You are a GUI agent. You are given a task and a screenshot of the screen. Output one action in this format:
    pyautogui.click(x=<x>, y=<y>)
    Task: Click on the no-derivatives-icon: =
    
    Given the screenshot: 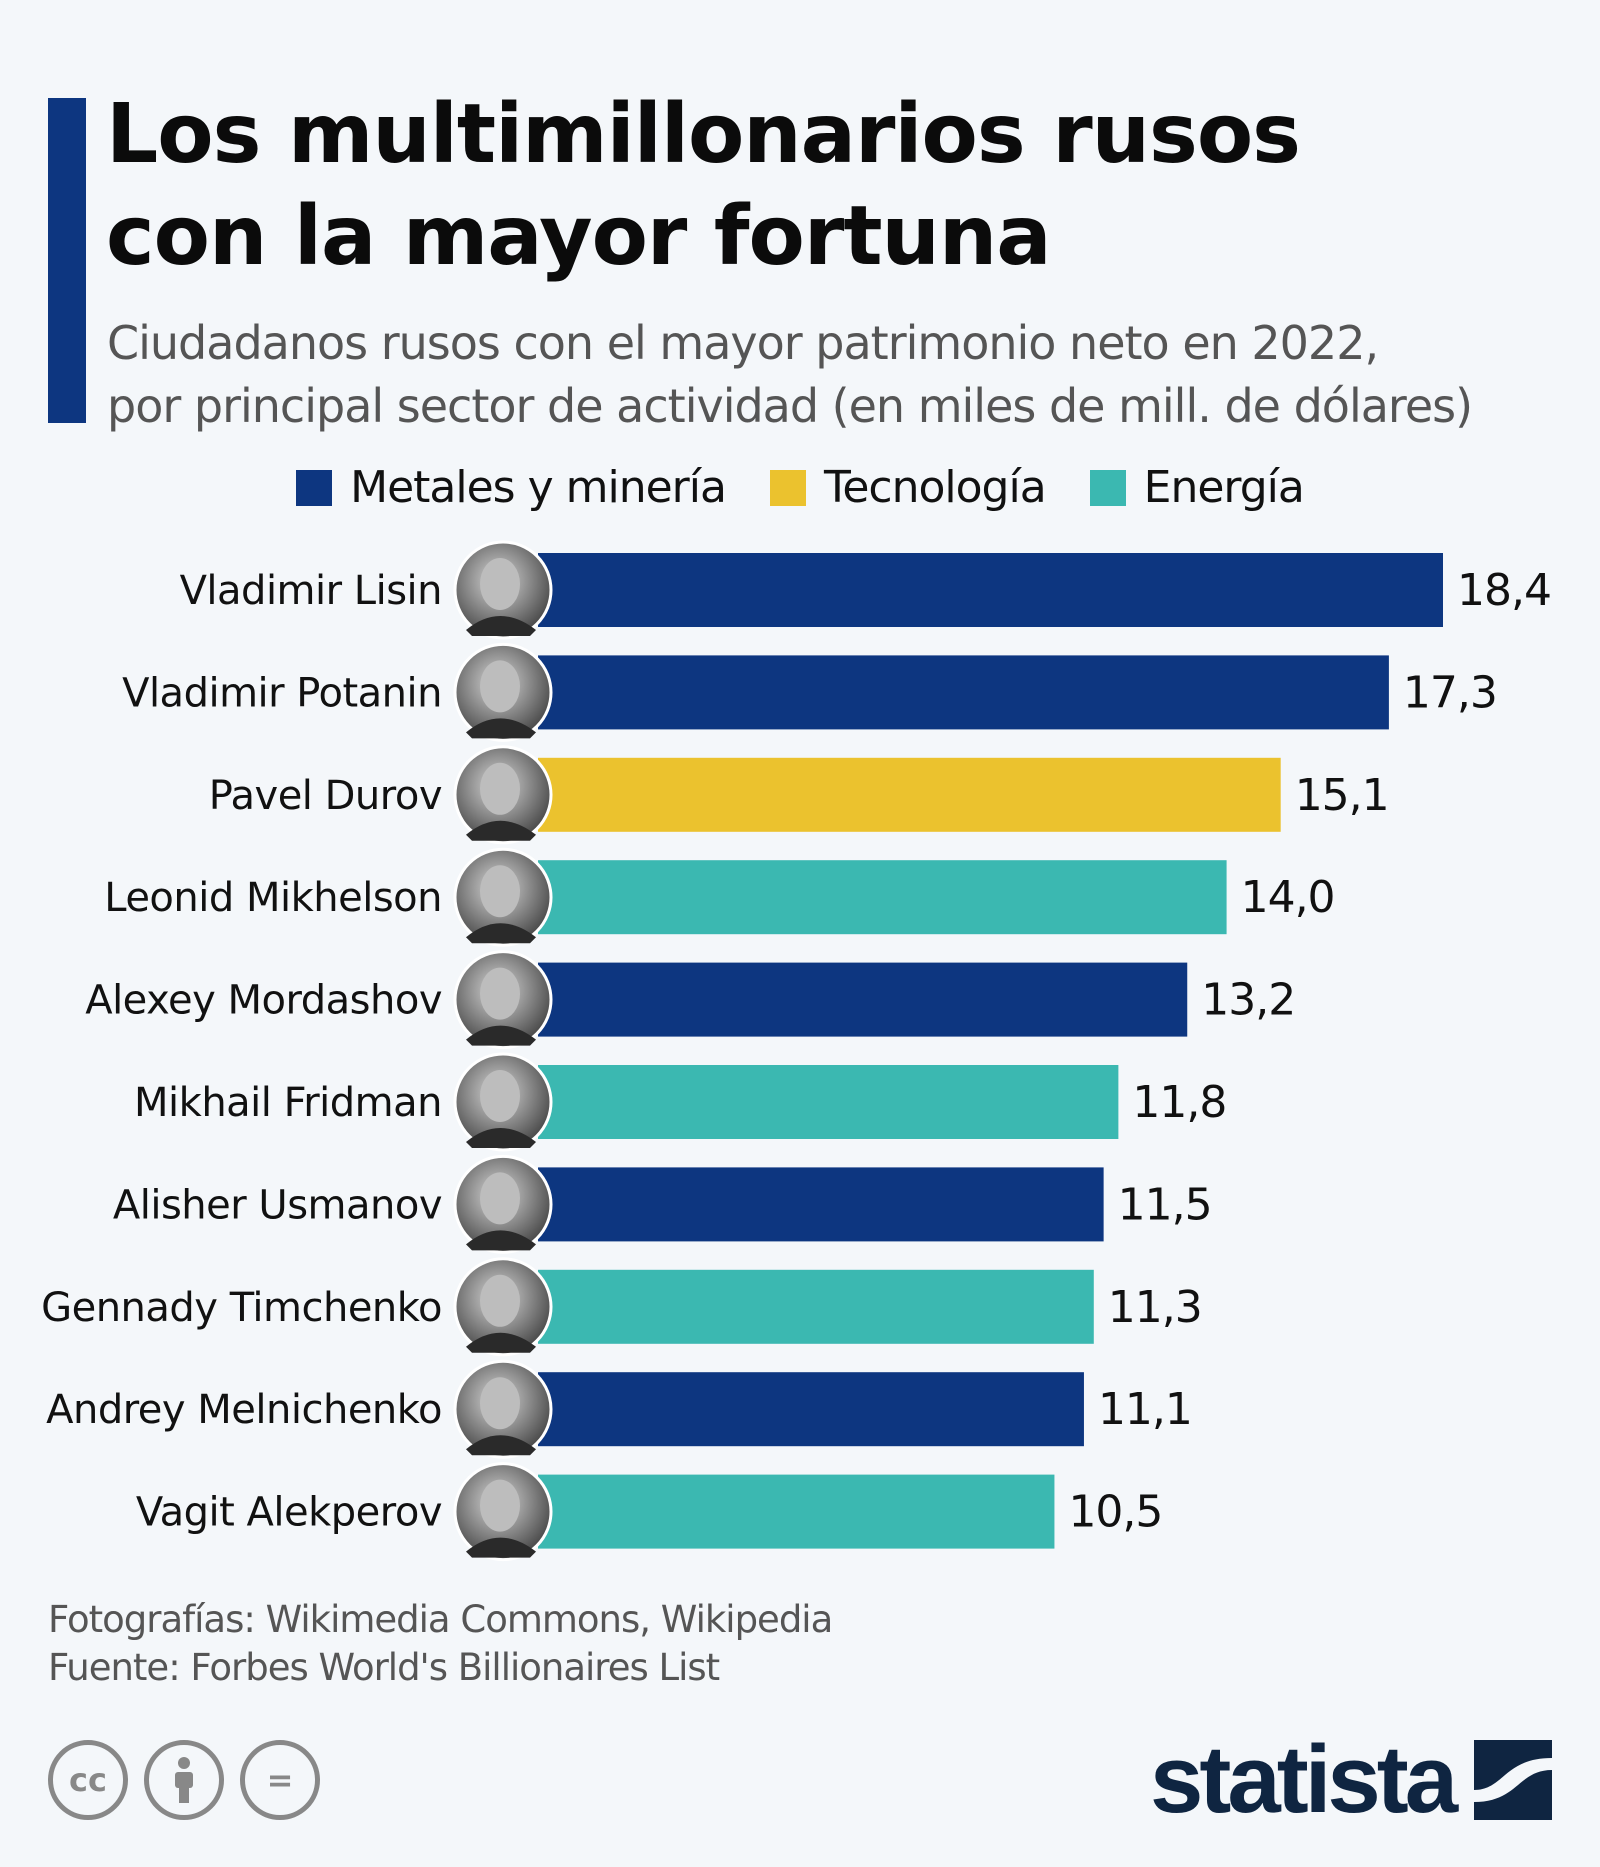 What is the action you would take?
    pyautogui.click(x=280, y=1780)
    